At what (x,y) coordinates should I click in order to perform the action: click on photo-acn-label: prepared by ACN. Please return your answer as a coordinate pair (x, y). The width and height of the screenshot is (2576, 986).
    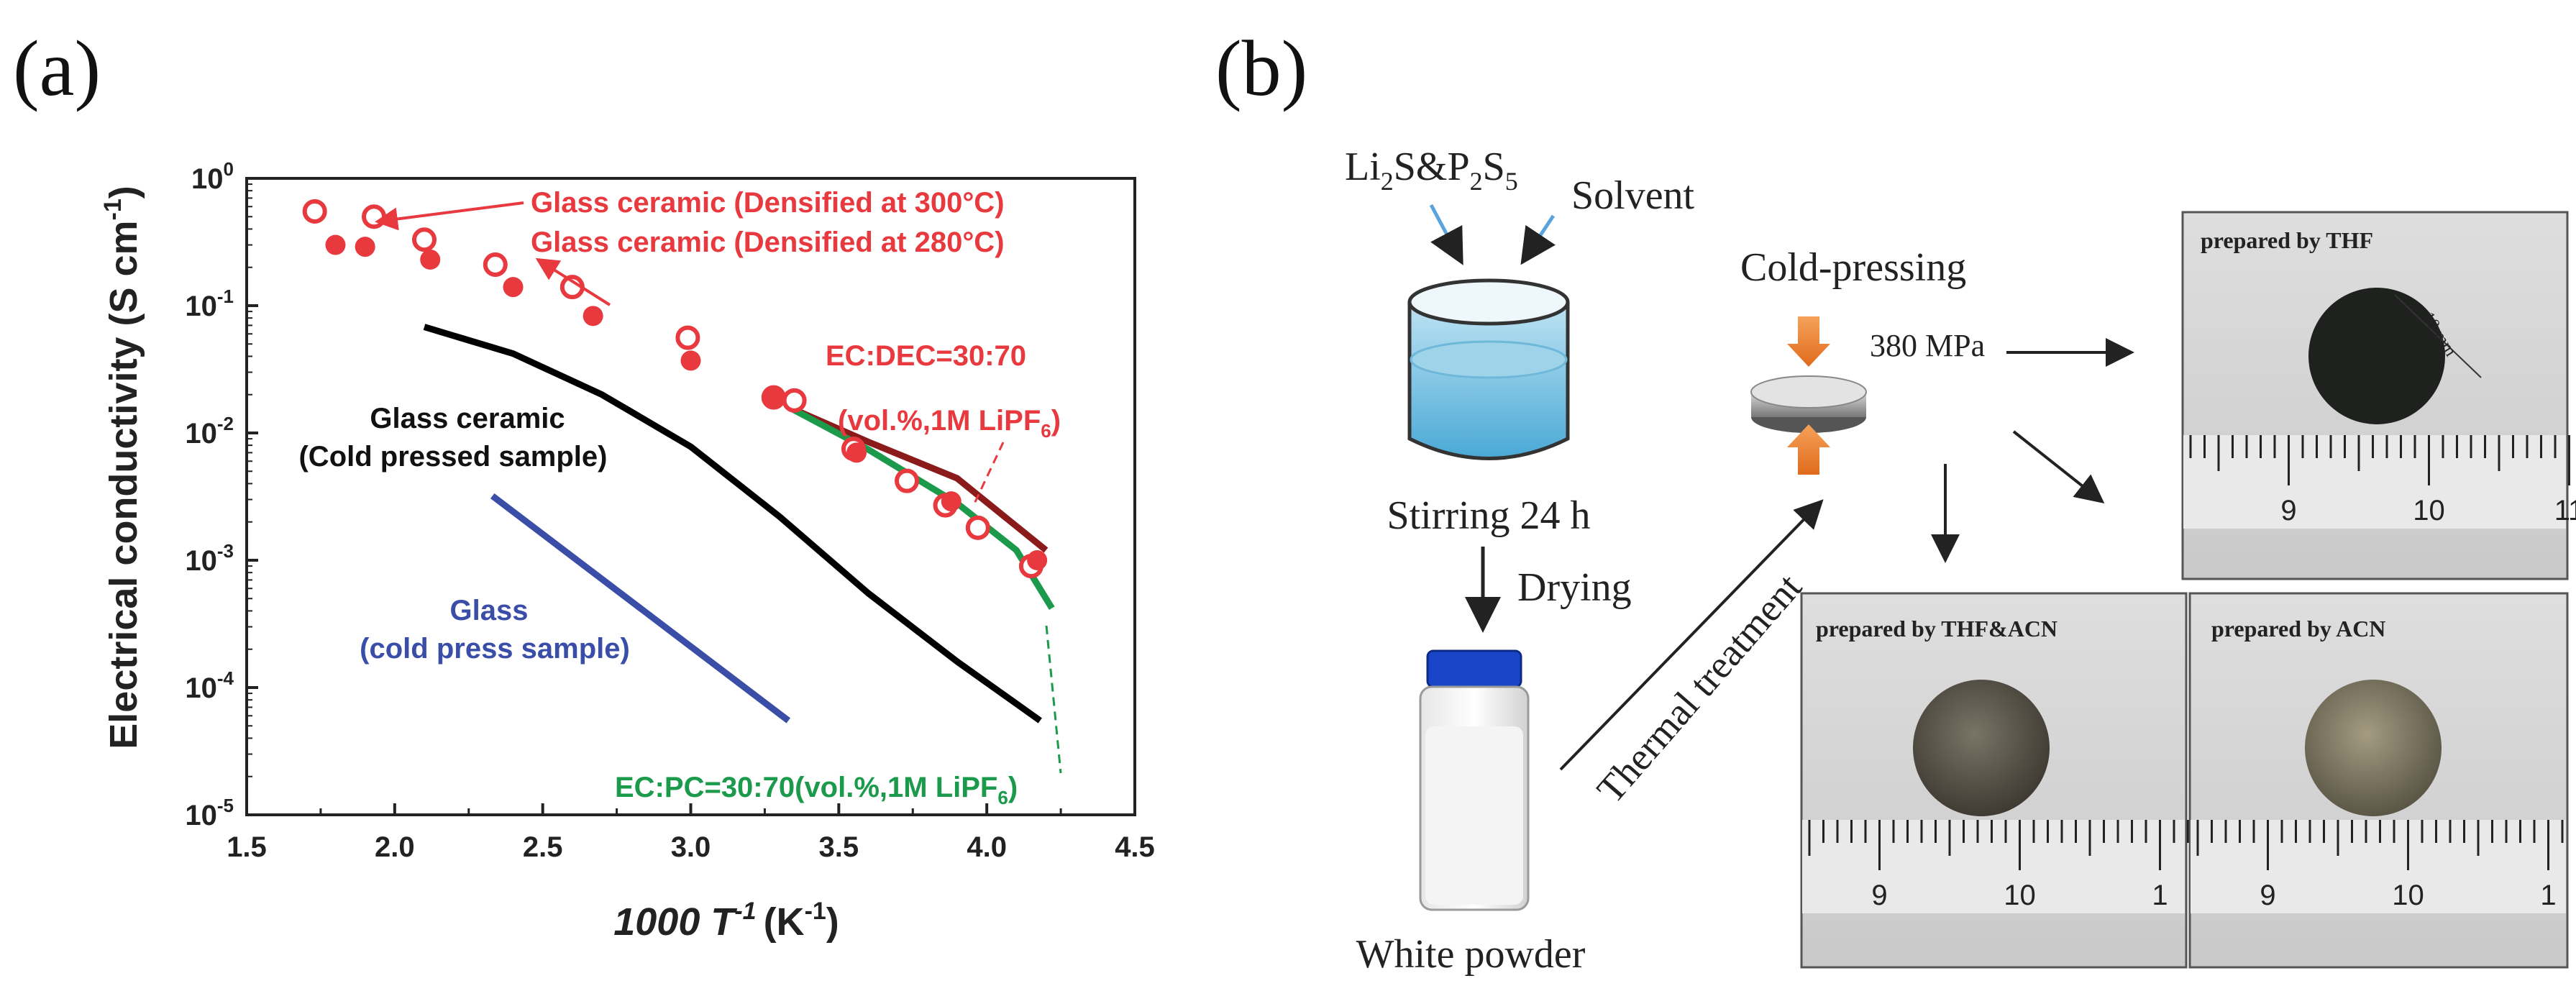
    Looking at the image, I should click on (2298, 629).